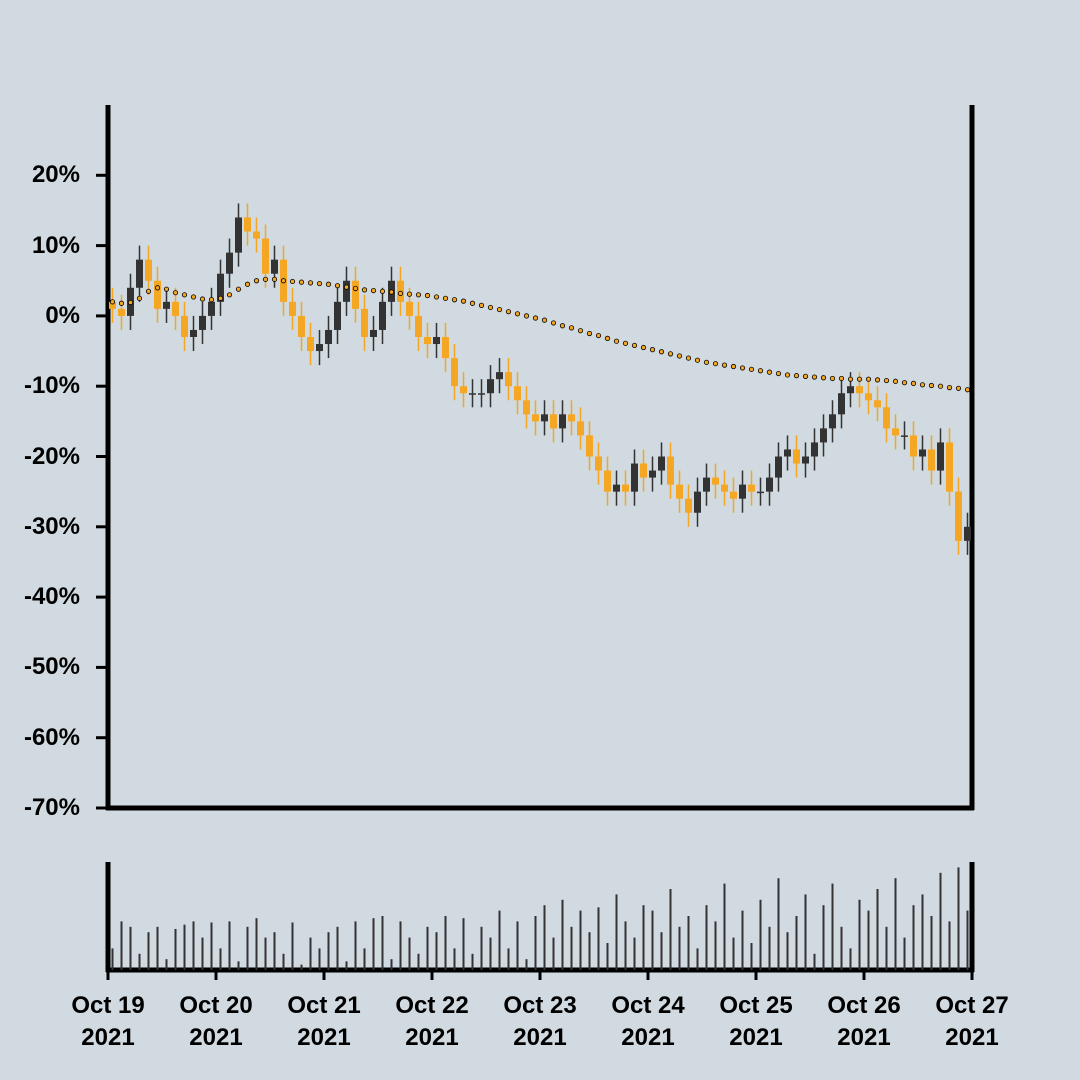 The width and height of the screenshot is (1080, 1080). I want to click on x-tick-label: Oct 26 2021, so click(864, 1021).